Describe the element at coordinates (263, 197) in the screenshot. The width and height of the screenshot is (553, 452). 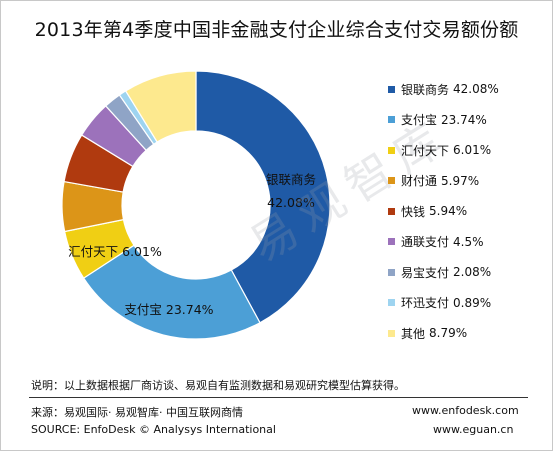
I see `slice-chinaums` at that location.